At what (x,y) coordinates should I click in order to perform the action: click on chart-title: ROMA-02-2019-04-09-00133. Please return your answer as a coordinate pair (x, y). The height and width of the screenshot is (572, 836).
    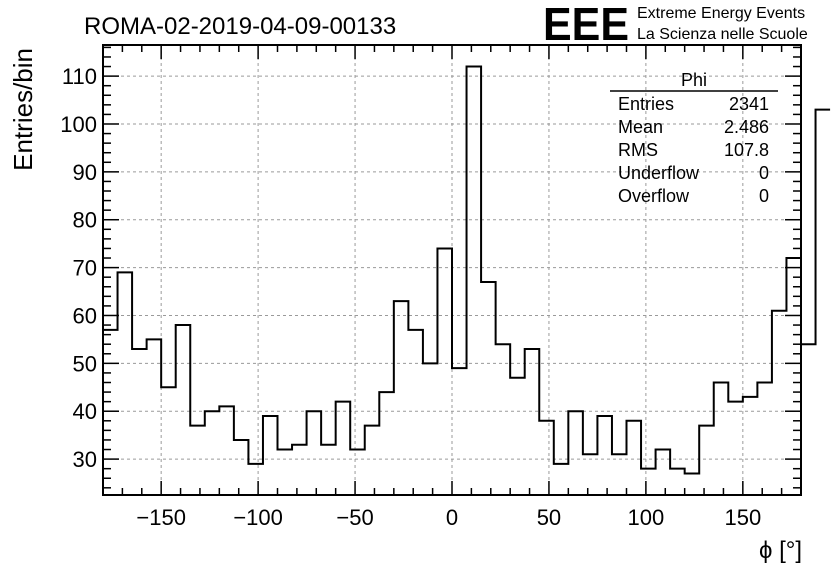
    Looking at the image, I should click on (240, 26).